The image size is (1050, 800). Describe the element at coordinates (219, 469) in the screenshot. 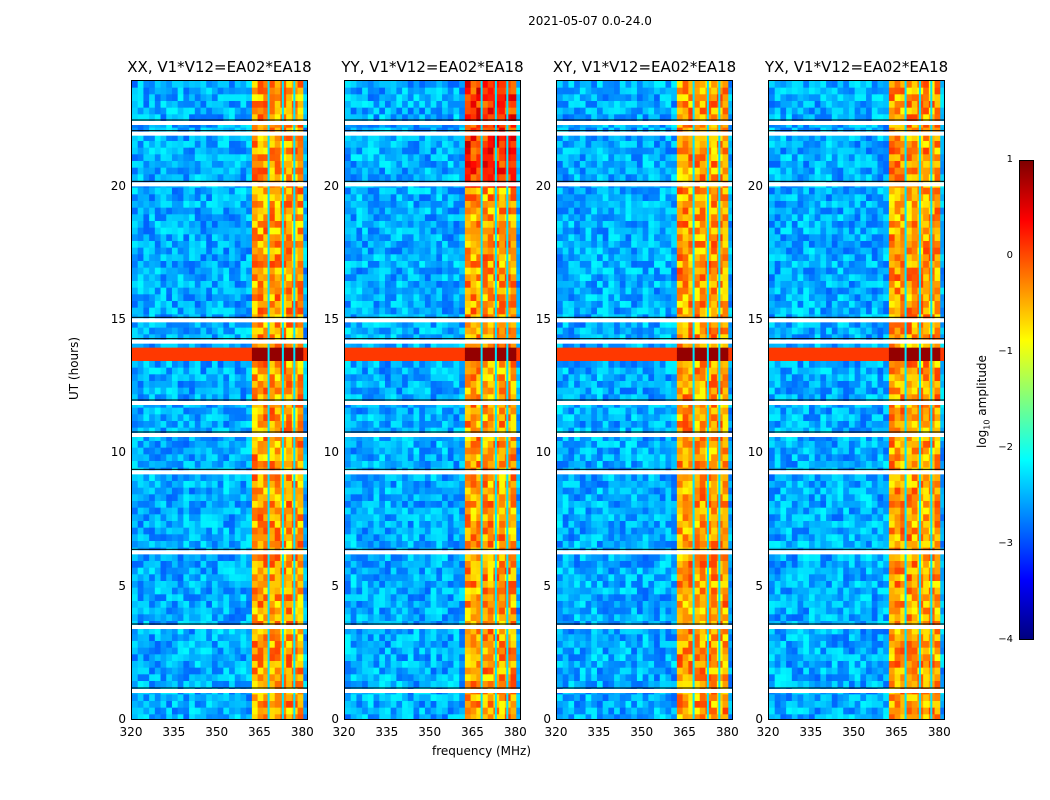

I see `flag-edge` at that location.